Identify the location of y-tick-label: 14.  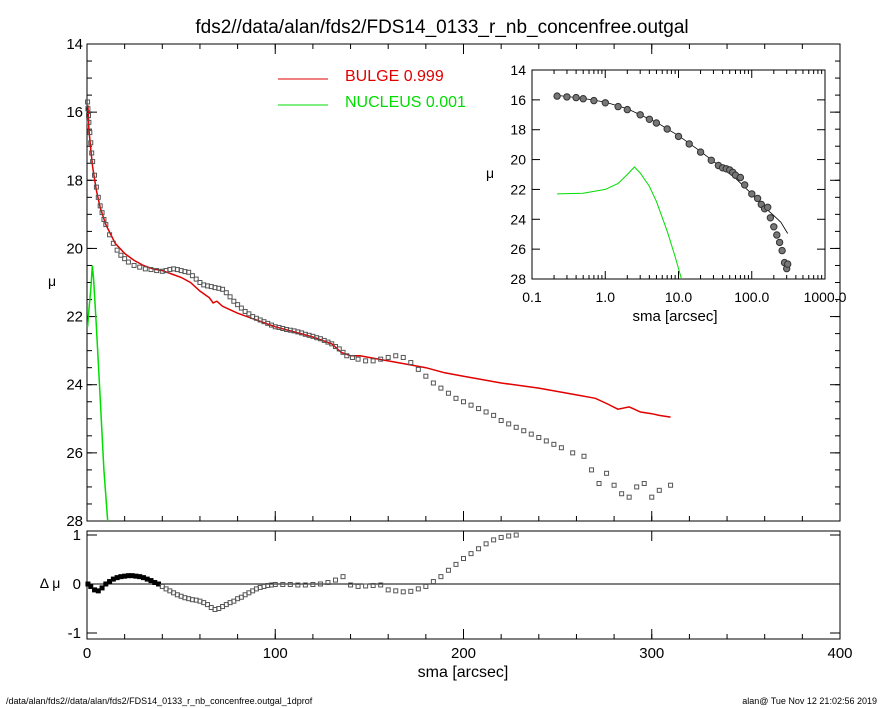
(74, 44).